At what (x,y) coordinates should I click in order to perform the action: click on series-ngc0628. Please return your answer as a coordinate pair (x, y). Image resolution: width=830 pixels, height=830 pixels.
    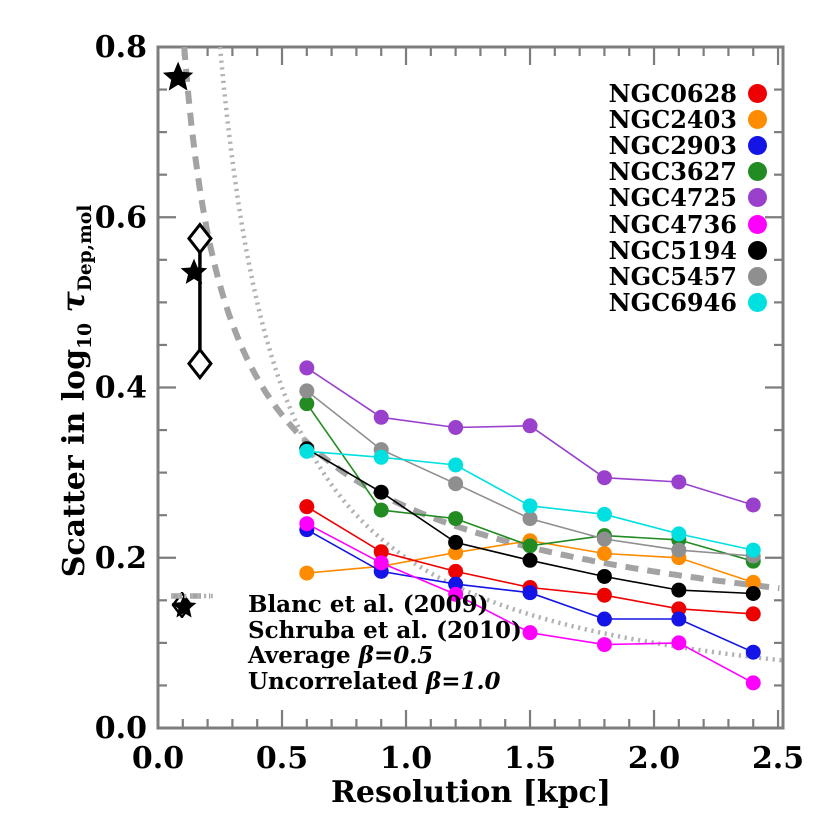
    Looking at the image, I should click on (530, 560).